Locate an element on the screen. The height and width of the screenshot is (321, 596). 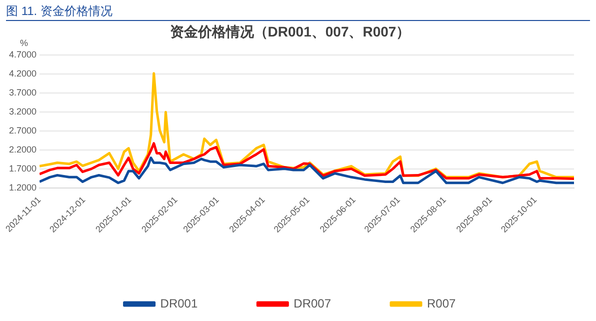
y-tick-label: 1.7000 is located at coordinates (22, 168).